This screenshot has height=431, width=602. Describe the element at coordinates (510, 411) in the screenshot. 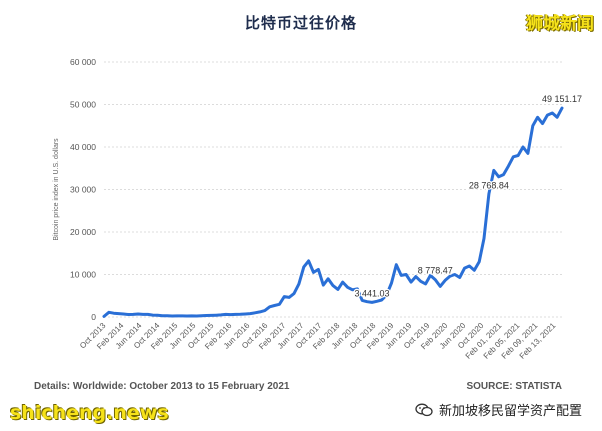

I see `wechat-account-name: 新加坡移民留学资产配置` at that location.